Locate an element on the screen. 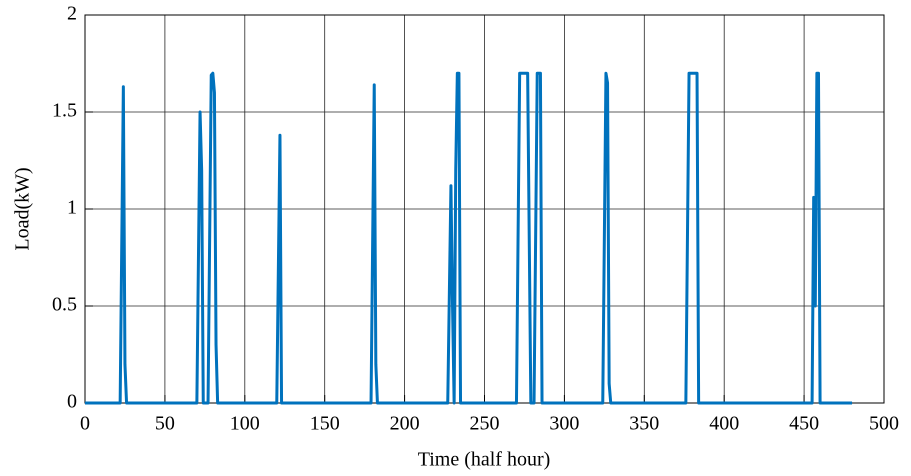  x-tick-label: 150 is located at coordinates (325, 424).